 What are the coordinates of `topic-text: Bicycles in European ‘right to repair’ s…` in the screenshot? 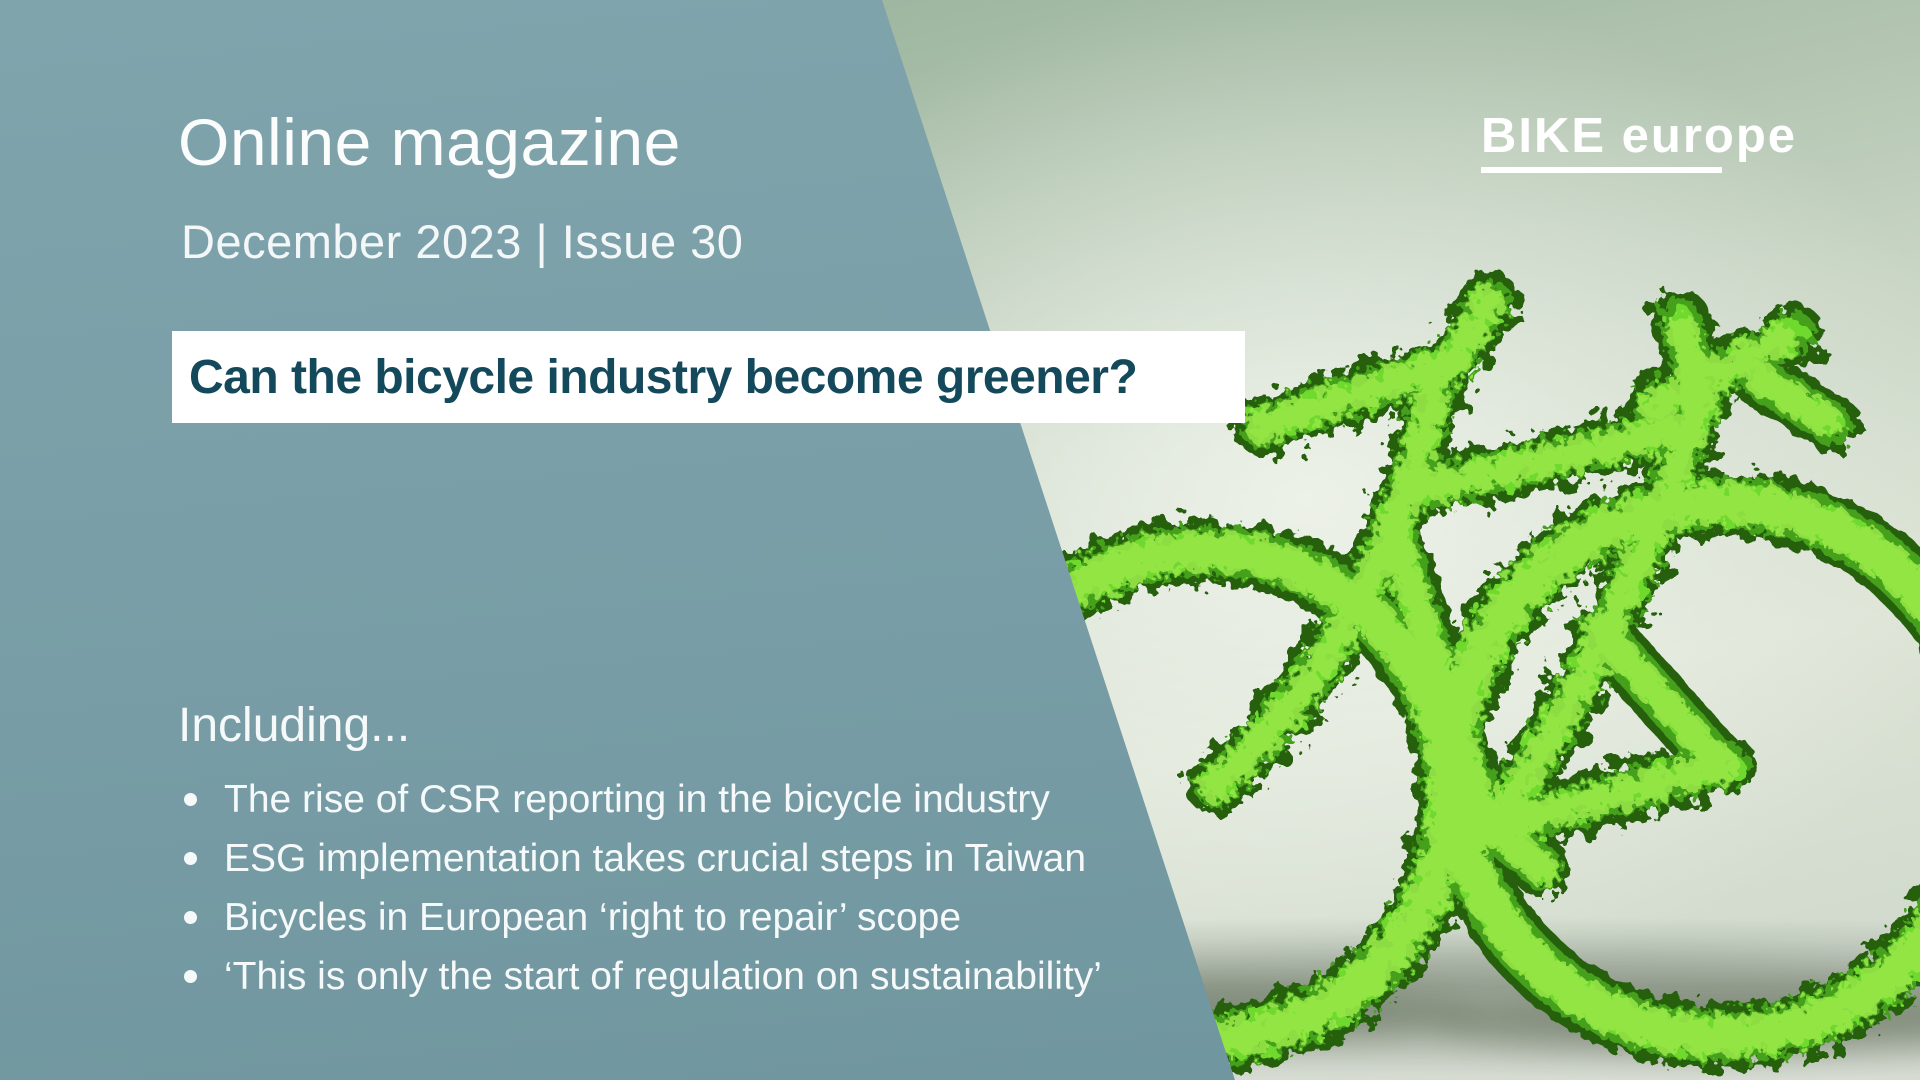 It's located at (593, 917).